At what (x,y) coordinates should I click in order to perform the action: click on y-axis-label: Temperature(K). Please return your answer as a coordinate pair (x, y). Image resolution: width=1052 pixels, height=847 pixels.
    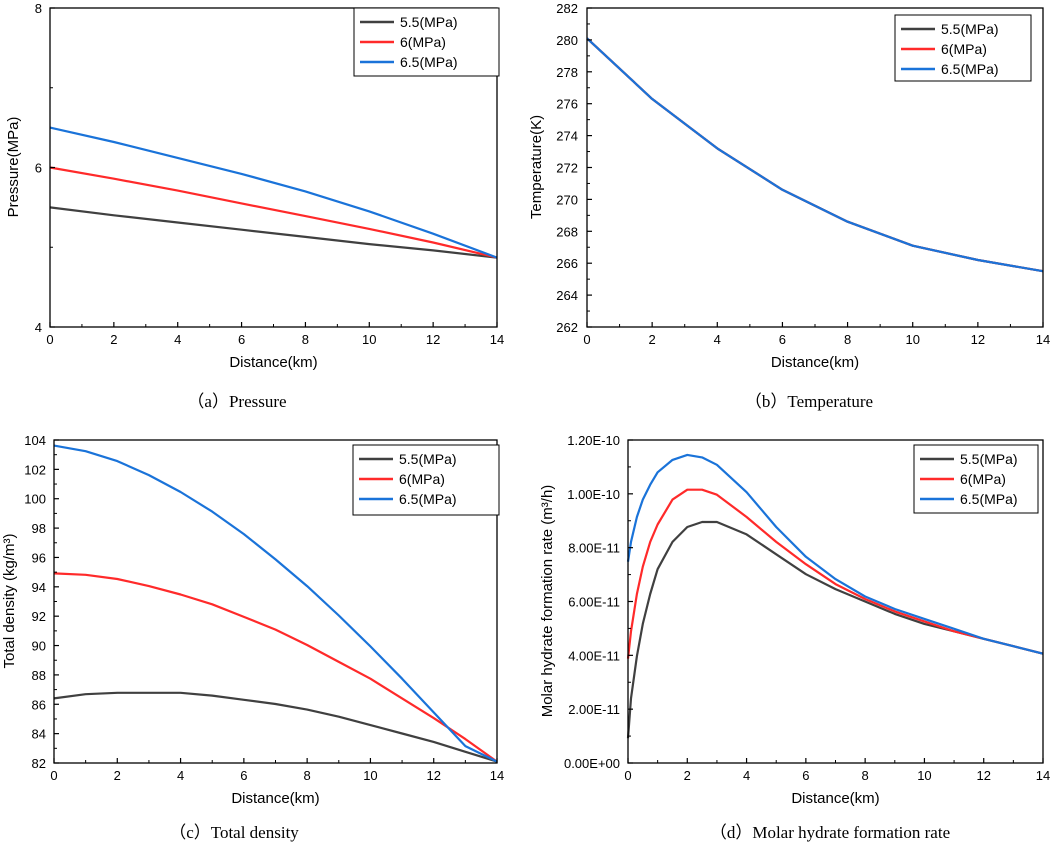
    Looking at the image, I should click on (536, 167).